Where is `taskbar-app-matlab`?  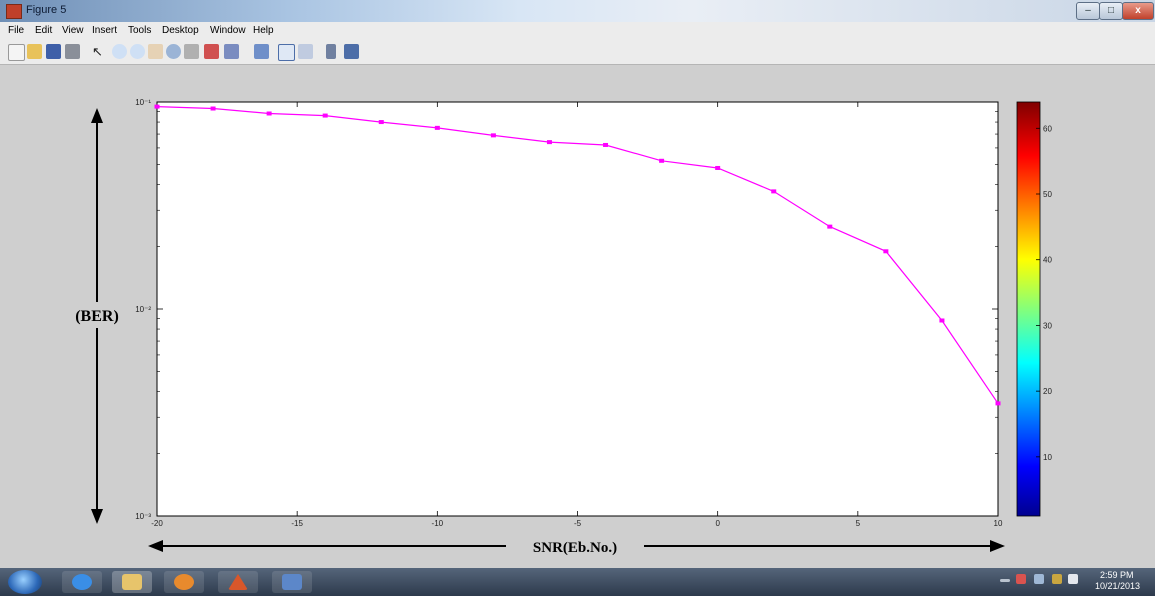
taskbar-app-matlab is located at coordinates (238, 582).